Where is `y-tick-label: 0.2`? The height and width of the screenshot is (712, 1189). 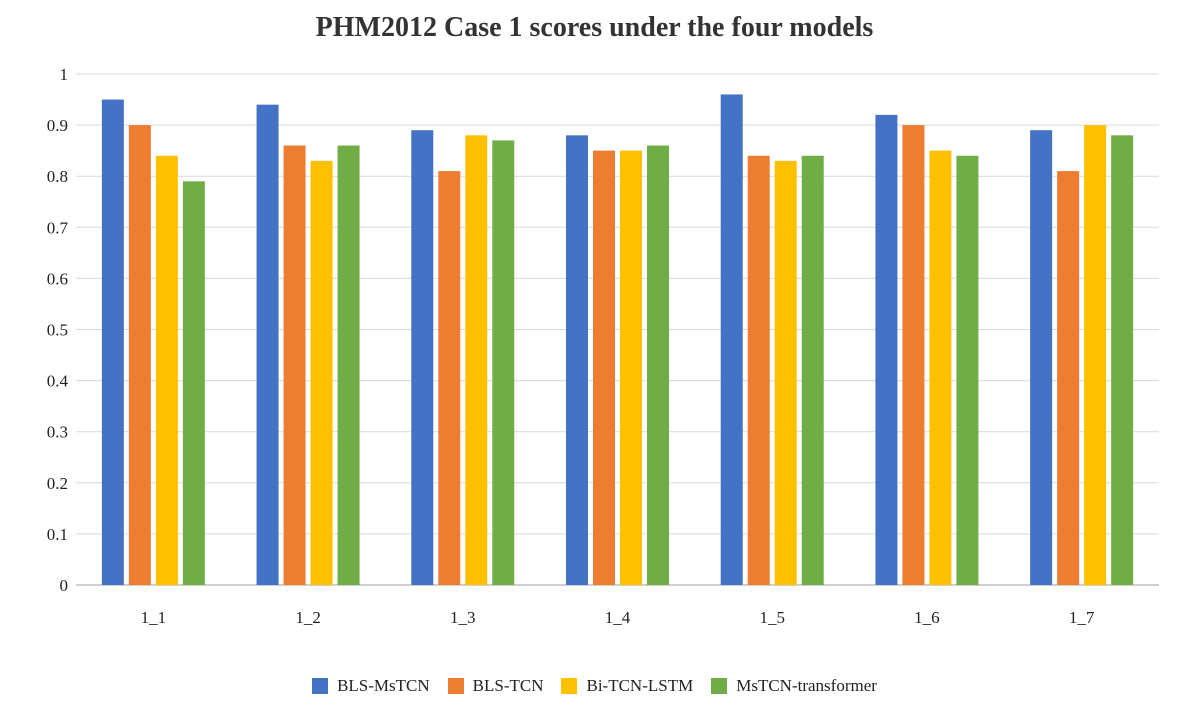
y-tick-label: 0.2 is located at coordinates (57, 483).